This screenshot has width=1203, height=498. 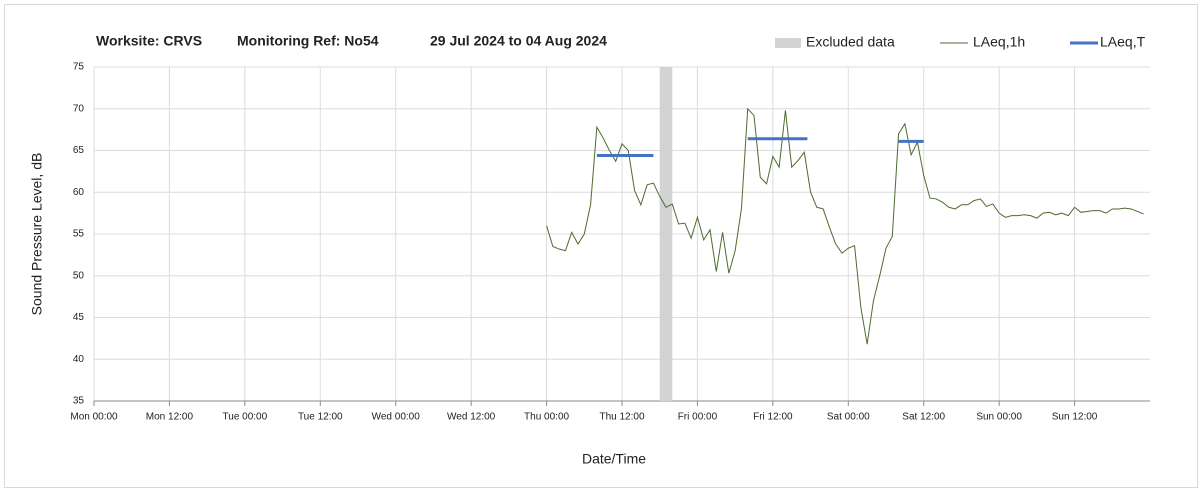 I want to click on legend-swatch, so click(x=788, y=43).